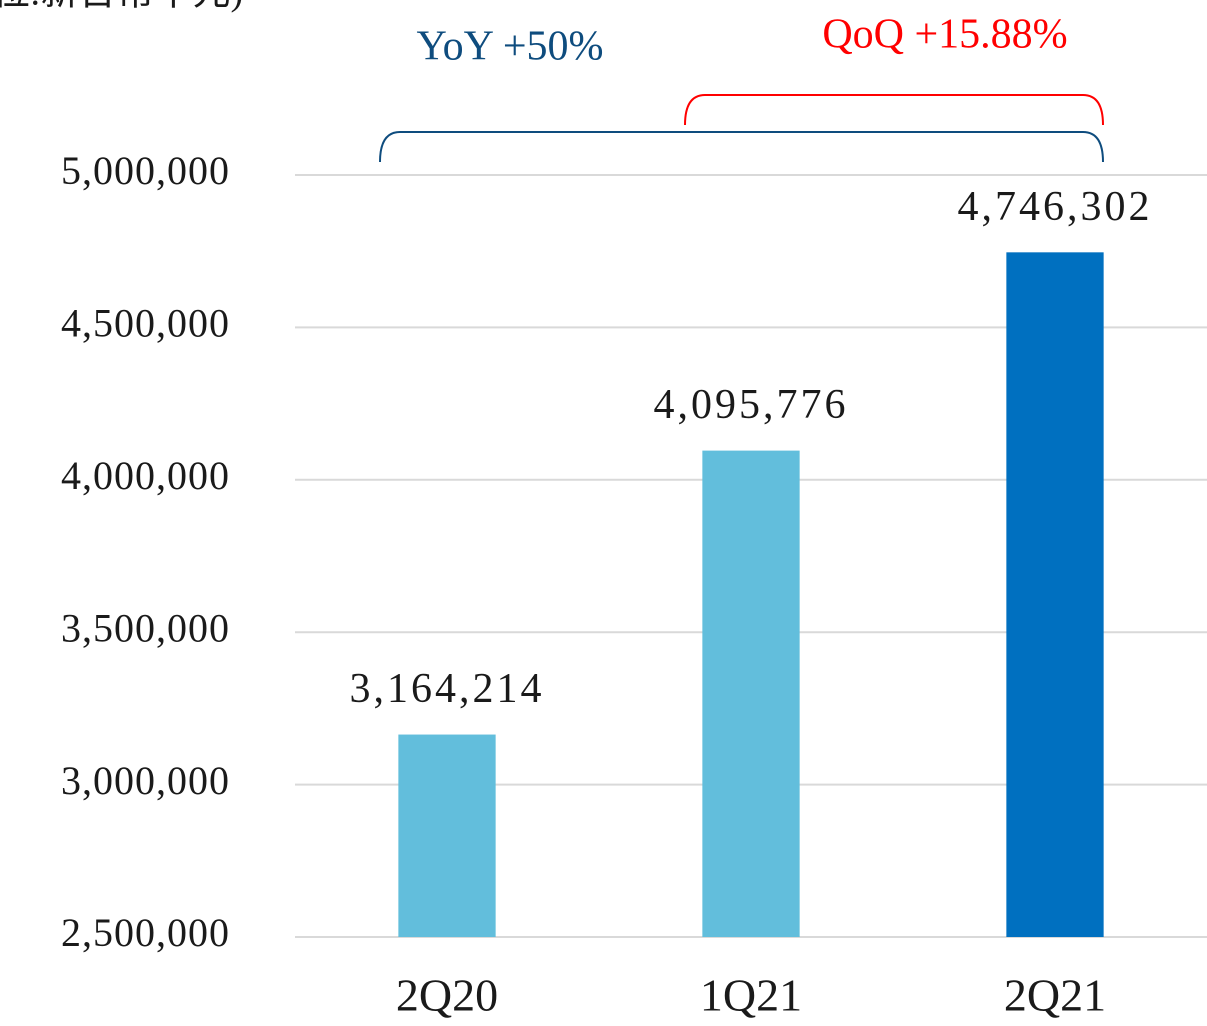 The width and height of the screenshot is (1207, 1026). What do you see at coordinates (944, 35) in the screenshot?
I see `qoq-annotation: QoQ +15.88%` at bounding box center [944, 35].